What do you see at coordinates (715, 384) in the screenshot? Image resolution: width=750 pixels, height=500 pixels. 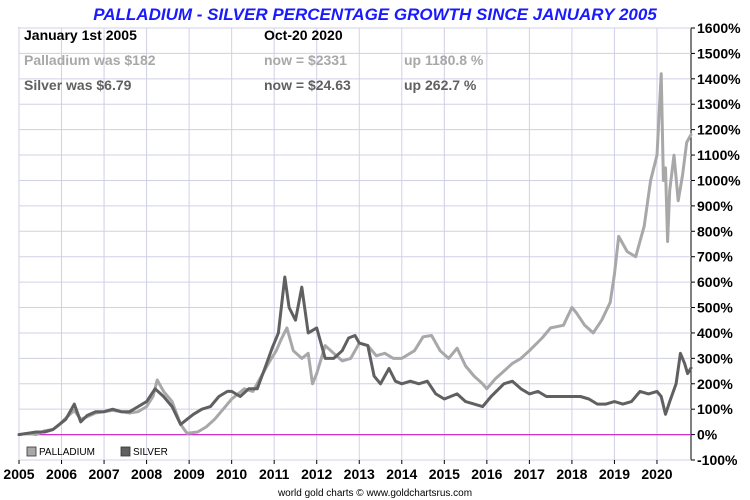 I see `y-tick-label: 200%` at bounding box center [715, 384].